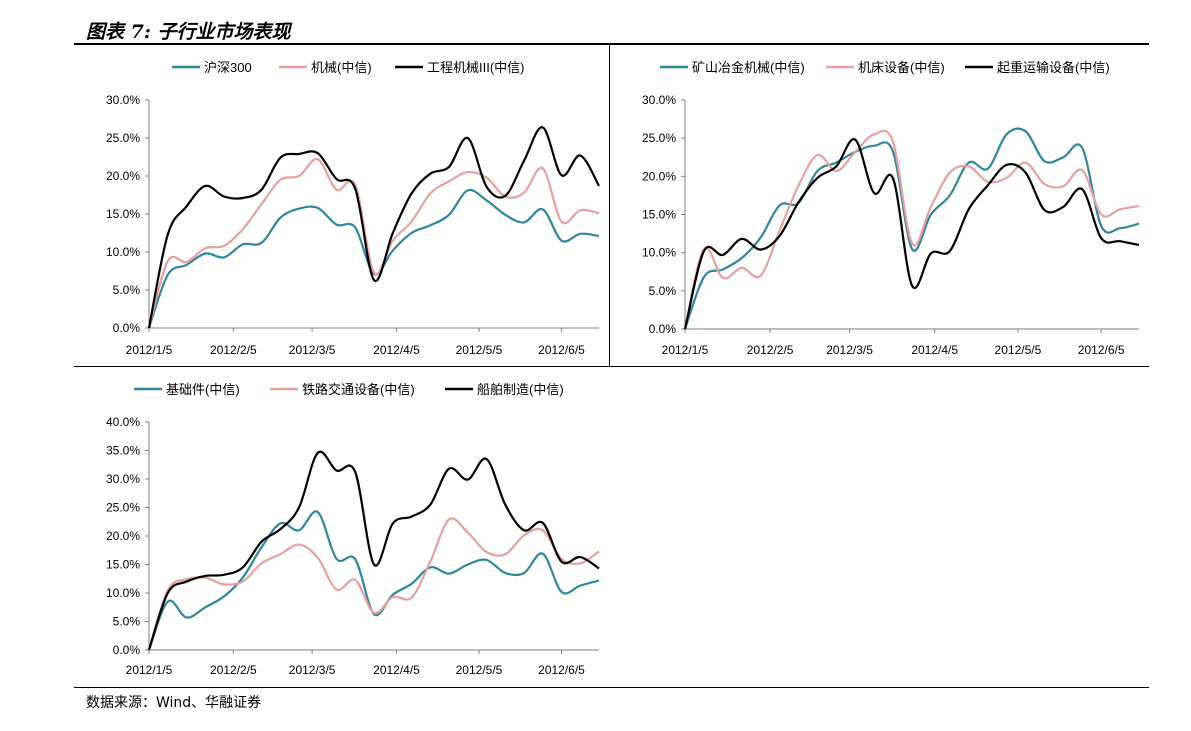  I want to click on legend-label: 铁路交通设备(中信), so click(358, 389).